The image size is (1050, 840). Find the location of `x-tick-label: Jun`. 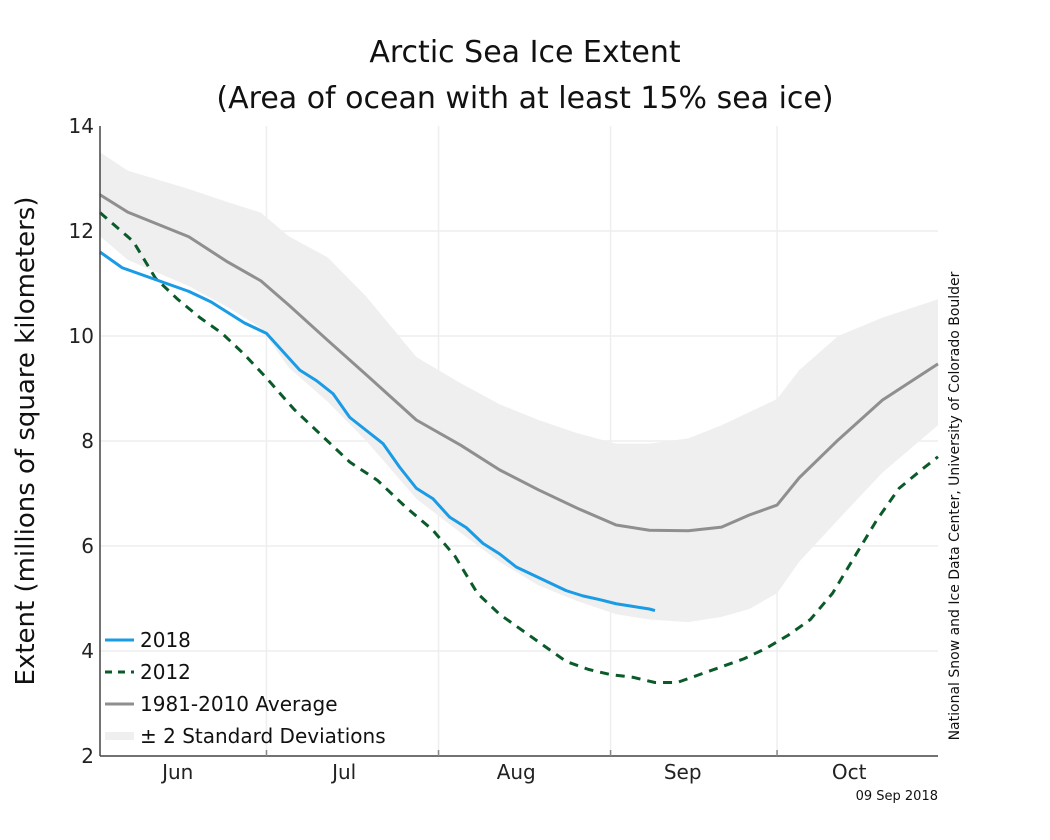

x-tick-label: Jun is located at coordinates (176, 772).